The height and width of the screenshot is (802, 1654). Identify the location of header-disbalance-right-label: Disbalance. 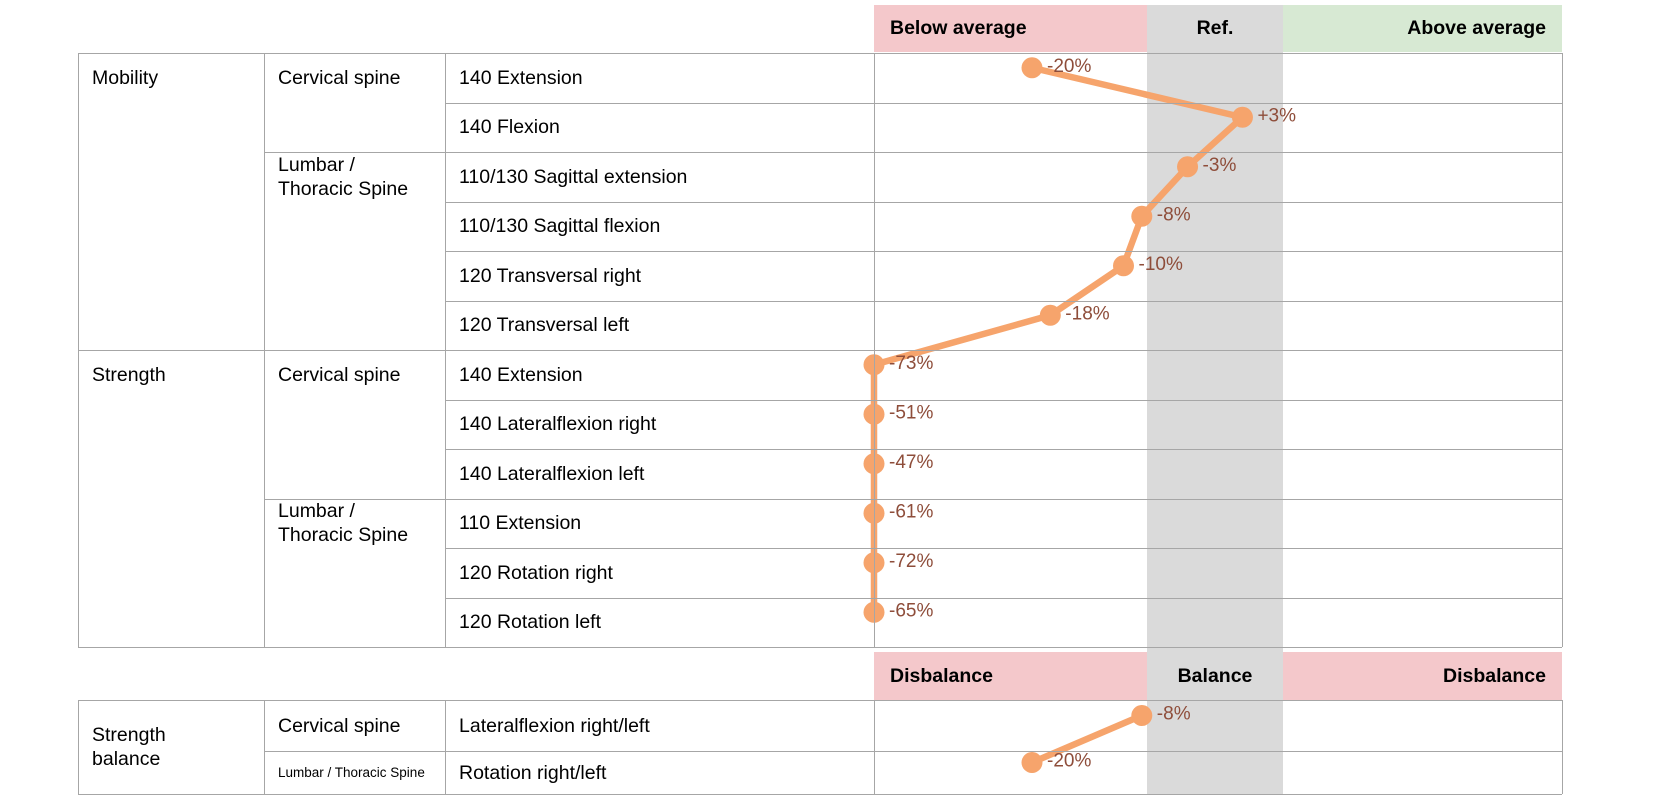
(1494, 675).